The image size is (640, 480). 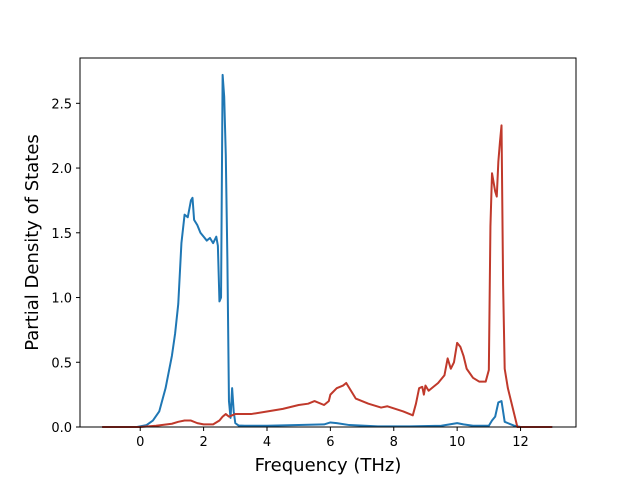 I want to click on y-tick-label: 1.0, so click(x=61, y=299).